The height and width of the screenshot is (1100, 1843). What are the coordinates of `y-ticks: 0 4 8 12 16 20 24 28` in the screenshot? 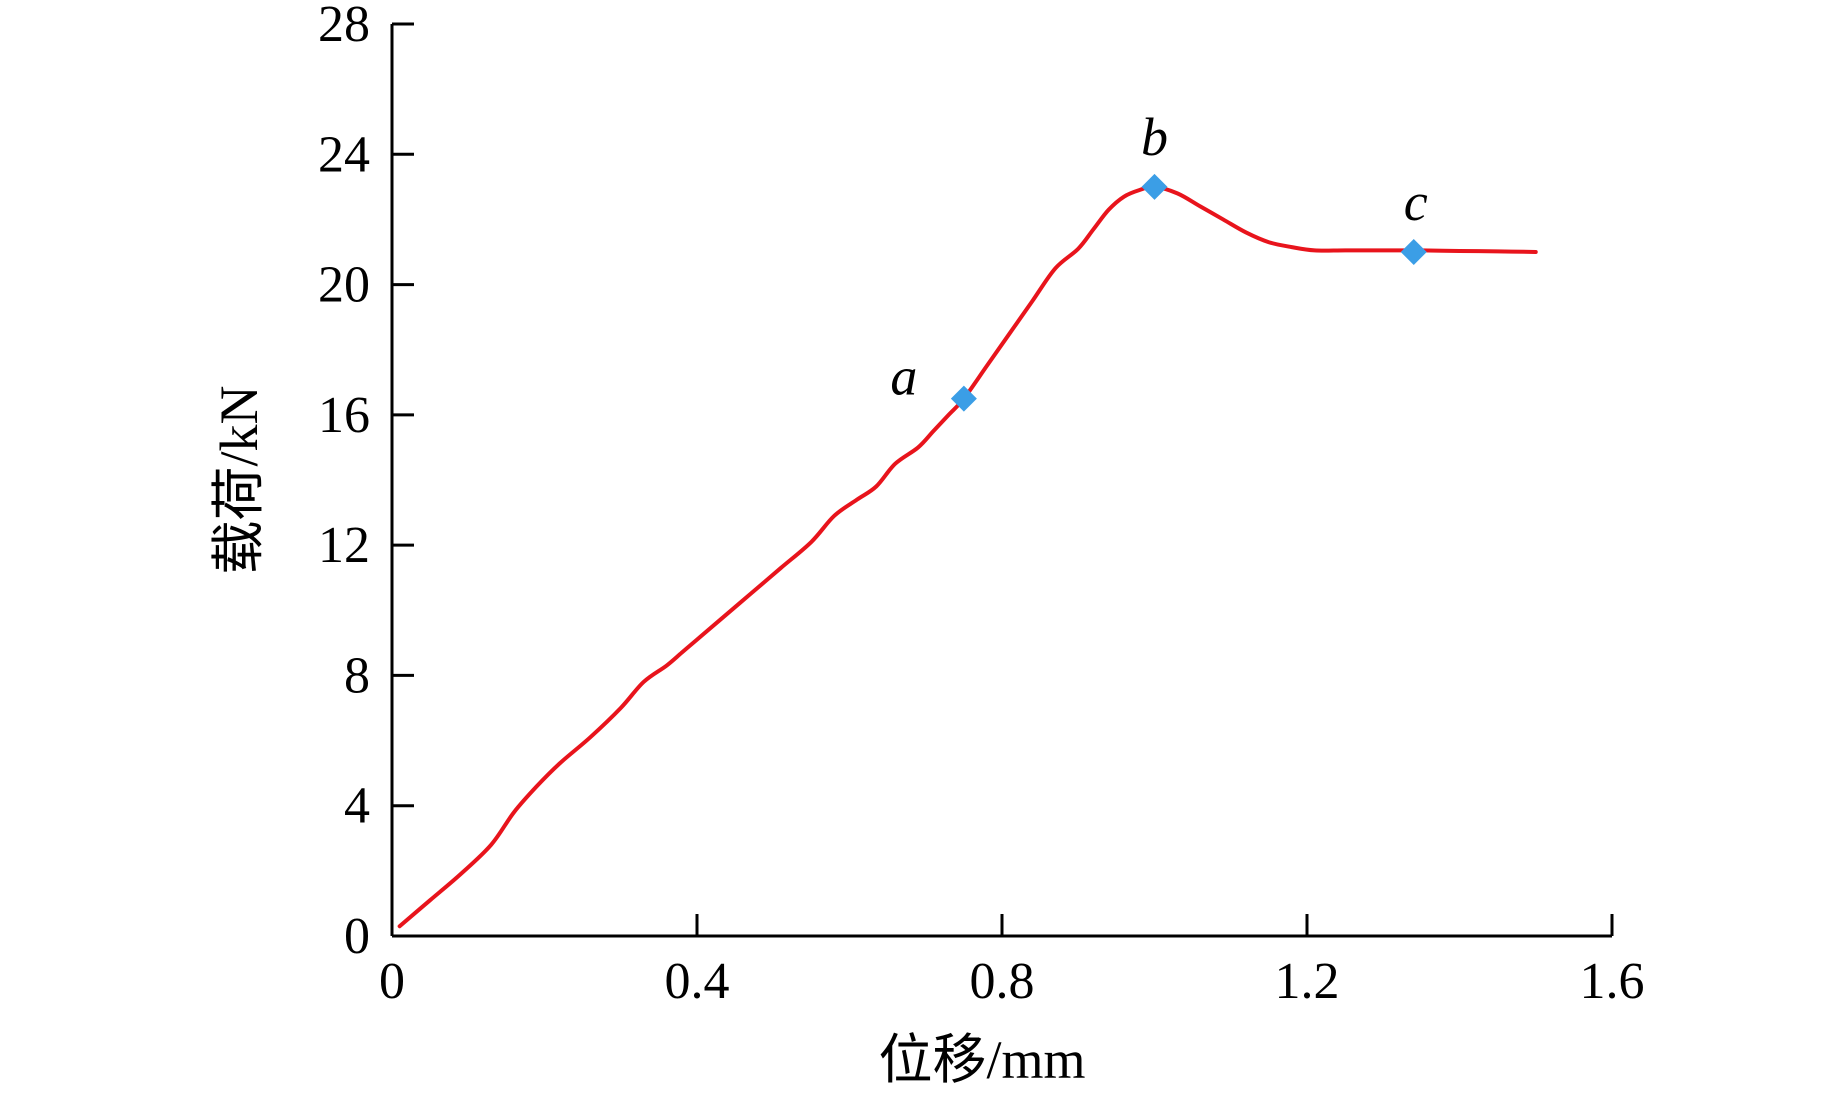 It's located at (366, 482).